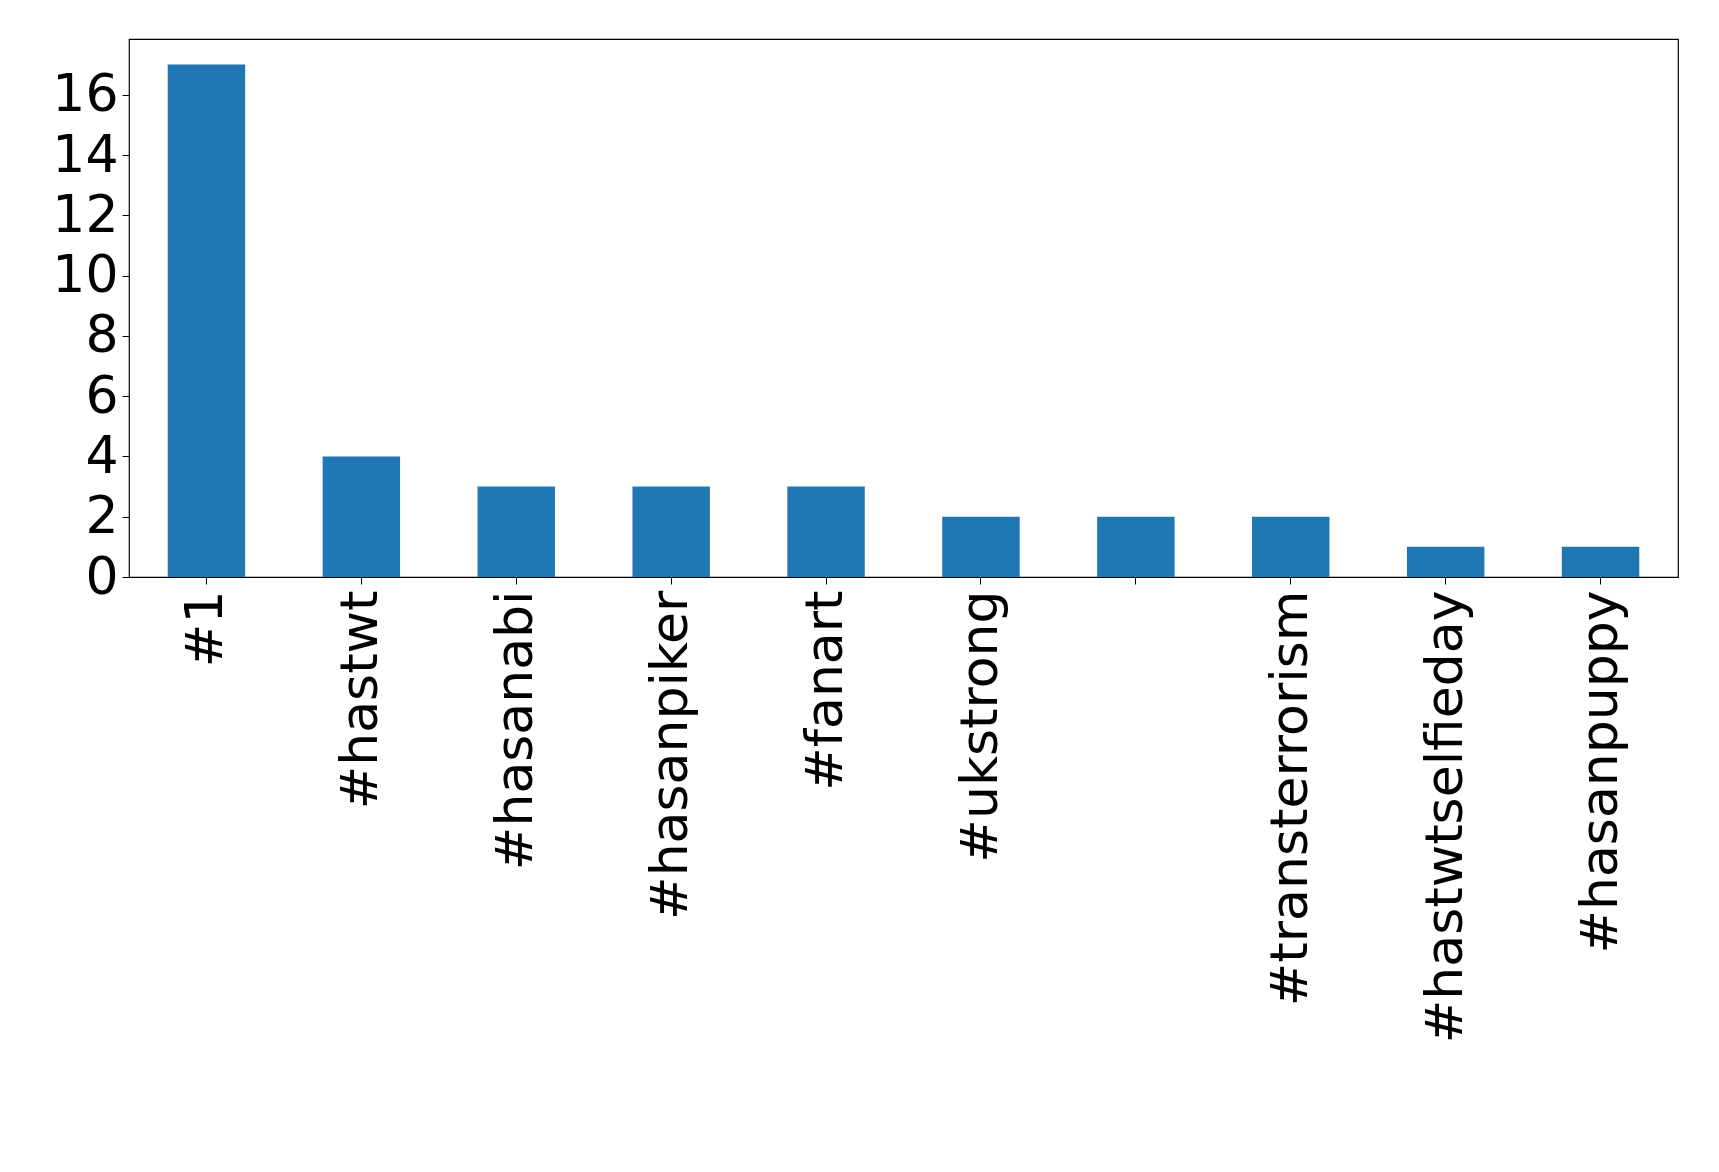 Image resolution: width=1719 pixels, height=1172 pixels. I want to click on y-tick-label: 10, so click(85, 274).